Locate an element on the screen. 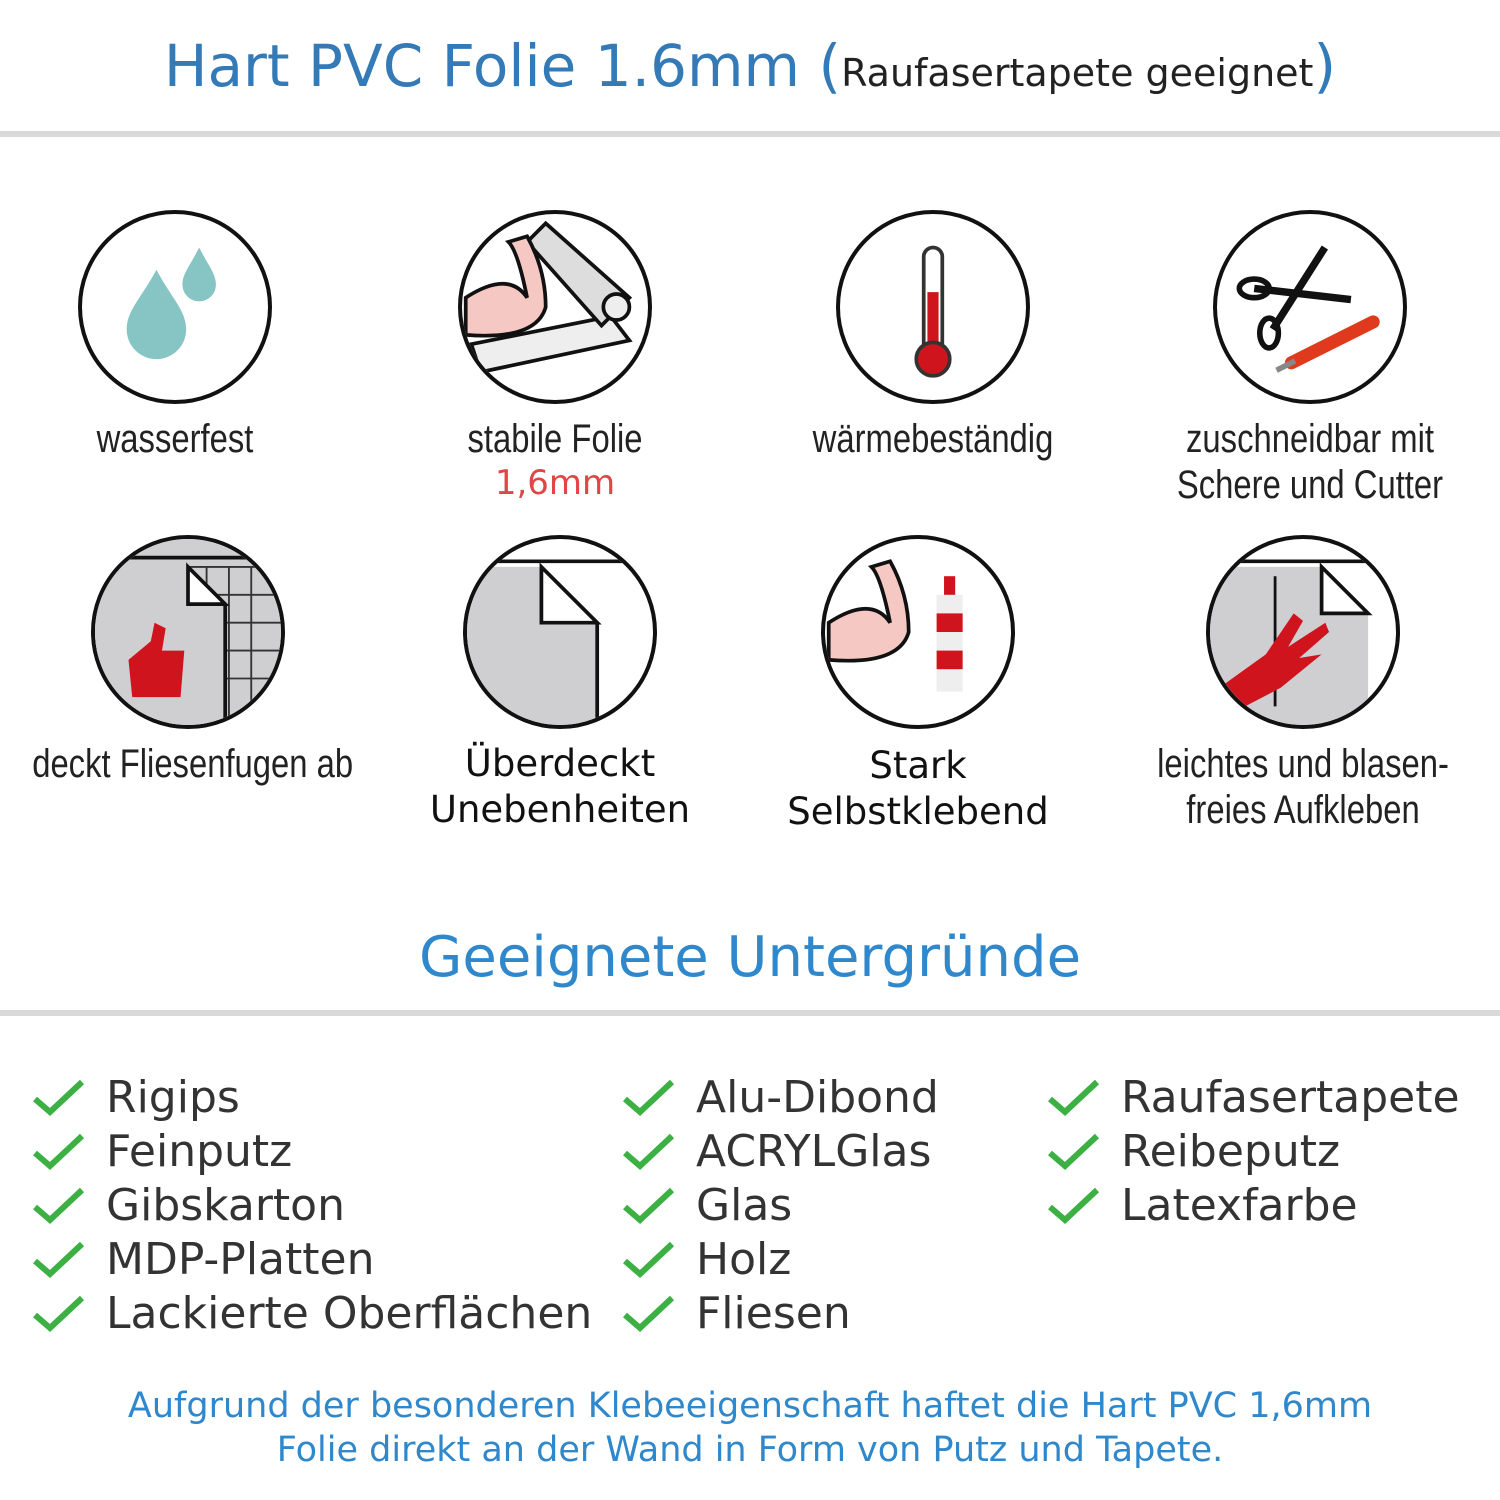 The height and width of the screenshot is (1500, 1500). surface-label: Latexfarbe is located at coordinates (1239, 1205).